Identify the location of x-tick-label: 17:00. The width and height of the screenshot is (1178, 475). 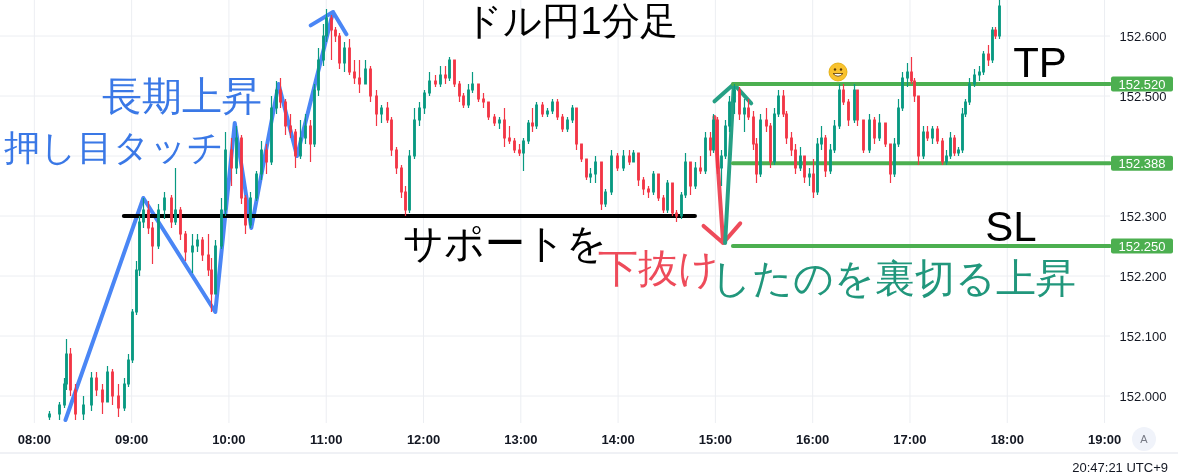
(910, 439).